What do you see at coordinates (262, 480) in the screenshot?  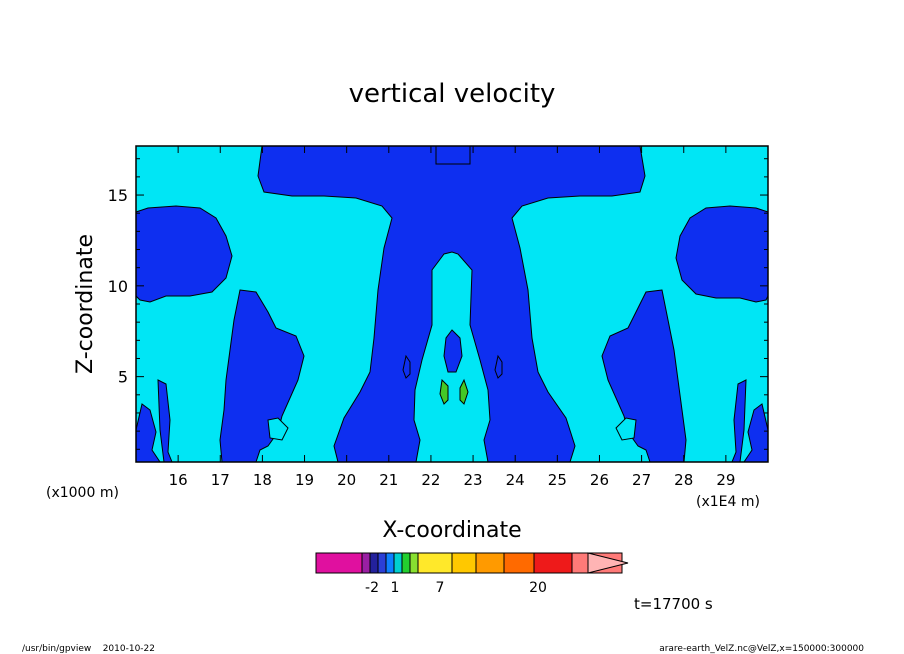 I see `x-tick-label: 18` at bounding box center [262, 480].